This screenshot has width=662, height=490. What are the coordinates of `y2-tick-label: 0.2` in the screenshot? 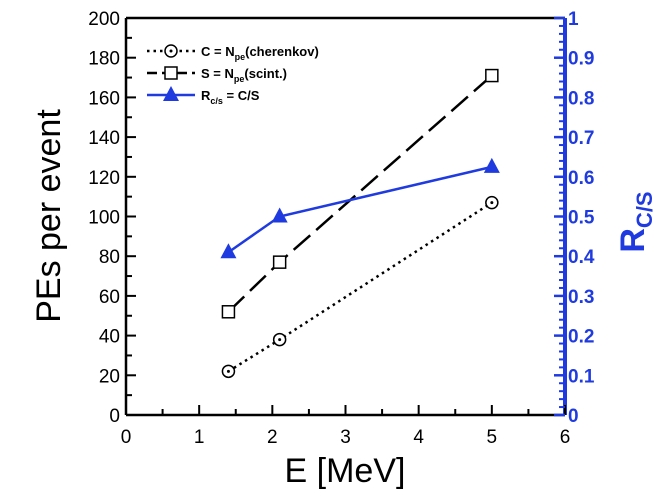 It's located at (581, 337).